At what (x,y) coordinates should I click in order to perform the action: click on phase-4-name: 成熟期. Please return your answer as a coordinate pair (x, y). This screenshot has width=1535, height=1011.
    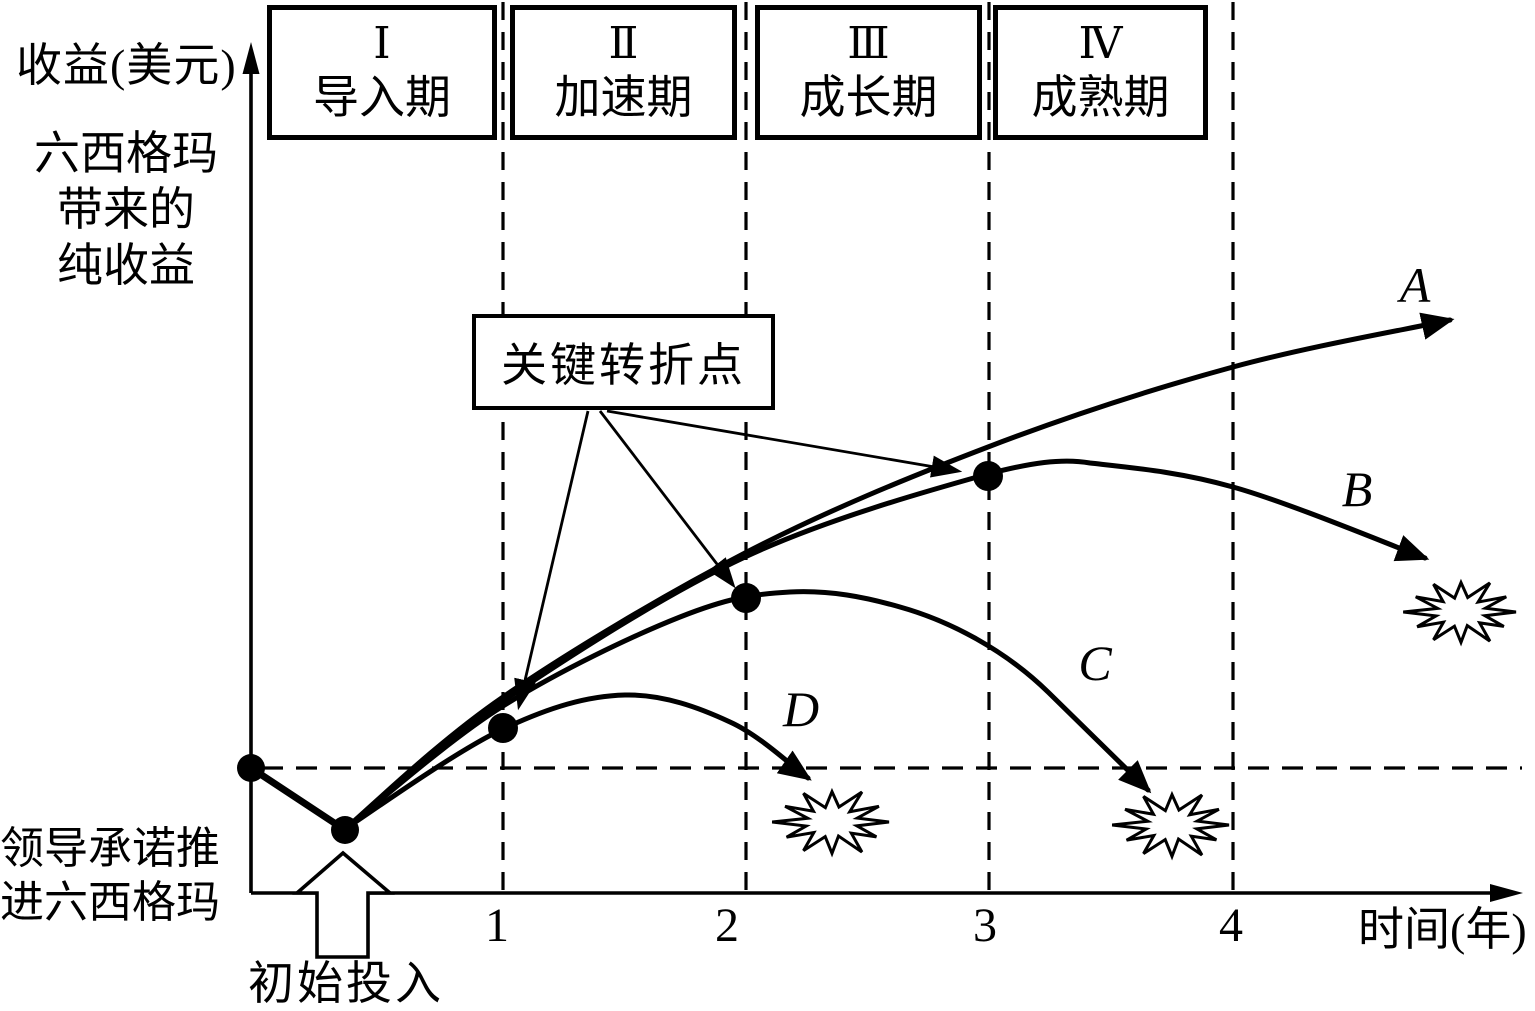
    Looking at the image, I should click on (1100, 97).